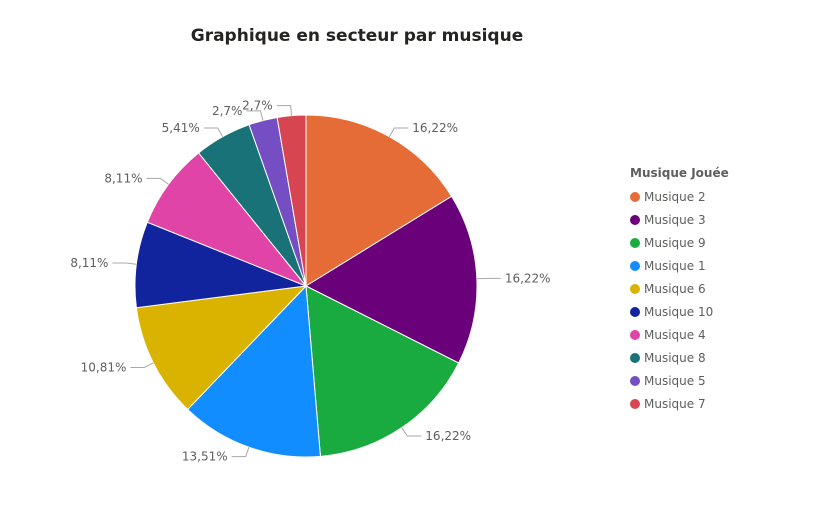  What do you see at coordinates (675, 380) in the screenshot?
I see `legend-label: Musique 5` at bounding box center [675, 380].